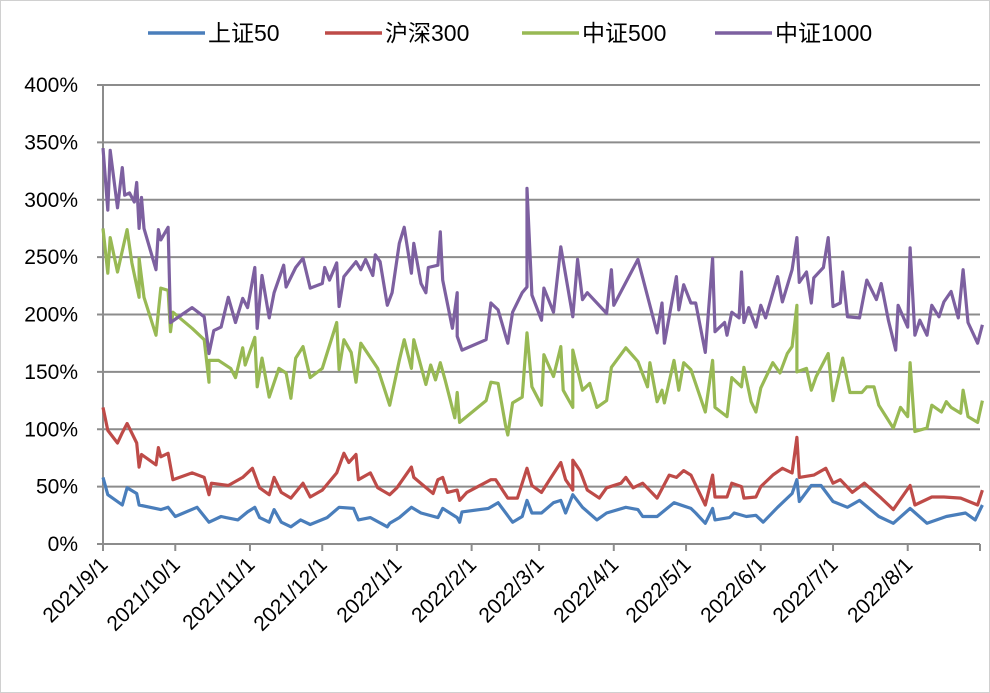  What do you see at coordinates (51, 85) in the screenshot?
I see `y-tick-label: 400%` at bounding box center [51, 85].